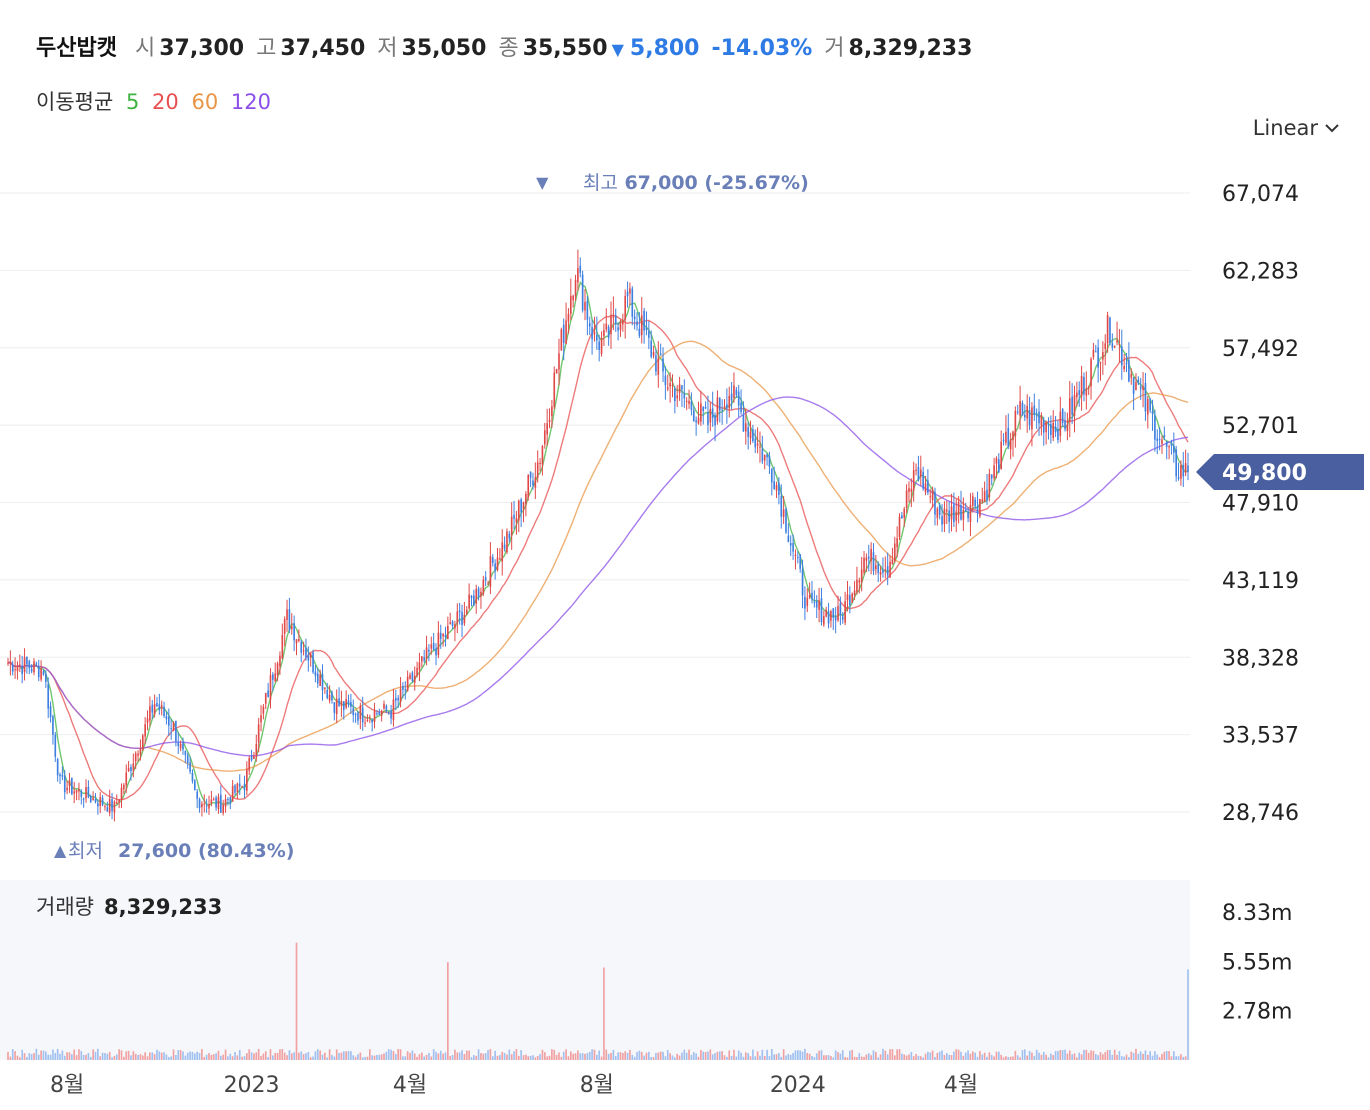 This screenshot has height=1110, width=1370. What do you see at coordinates (617, 49) in the screenshot?
I see `down-arrow-icon: ▼` at bounding box center [617, 49].